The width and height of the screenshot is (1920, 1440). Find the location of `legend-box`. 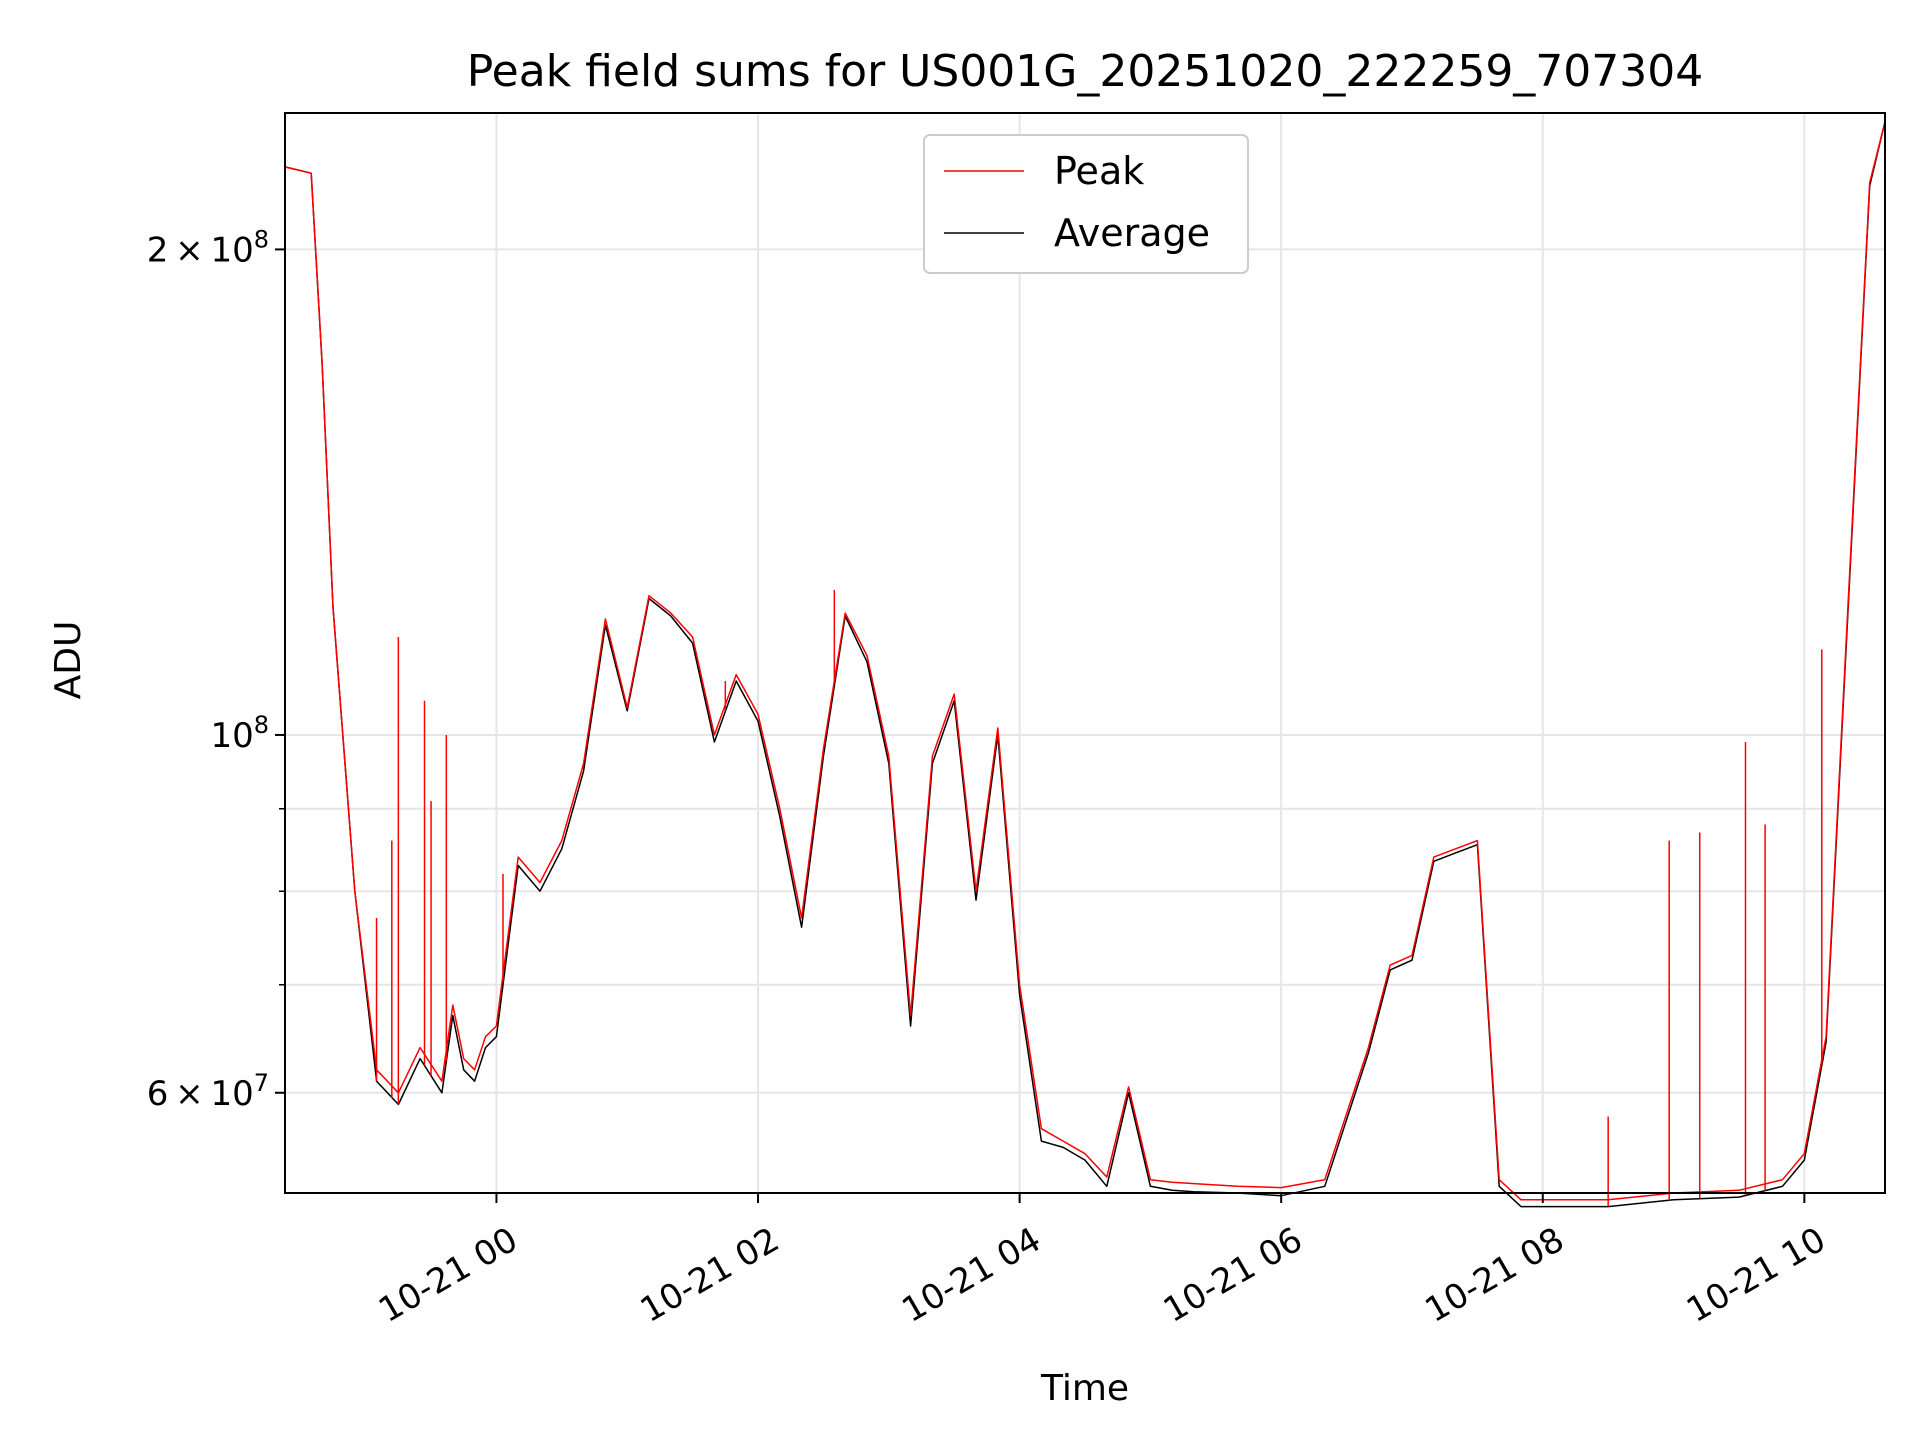

legend-box is located at coordinates (1086, 204).